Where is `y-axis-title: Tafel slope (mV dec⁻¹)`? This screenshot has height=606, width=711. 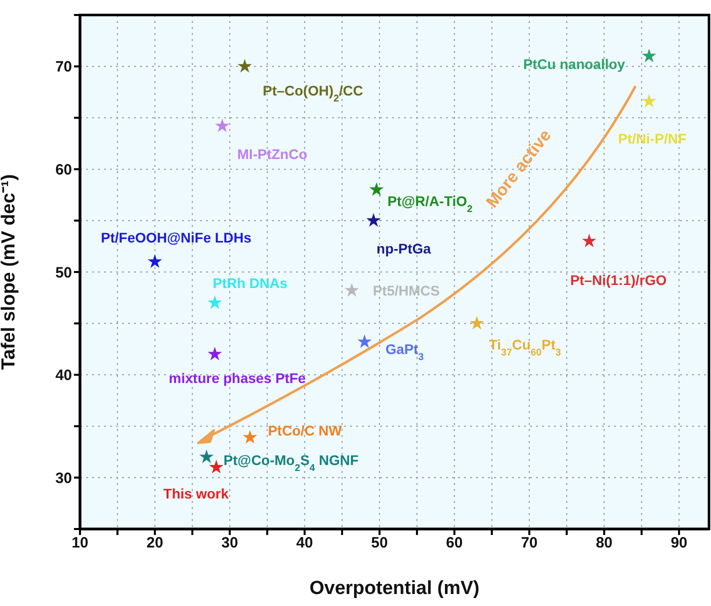
y-axis-title: Tafel slope (mV dec⁻¹) is located at coordinates (10, 272).